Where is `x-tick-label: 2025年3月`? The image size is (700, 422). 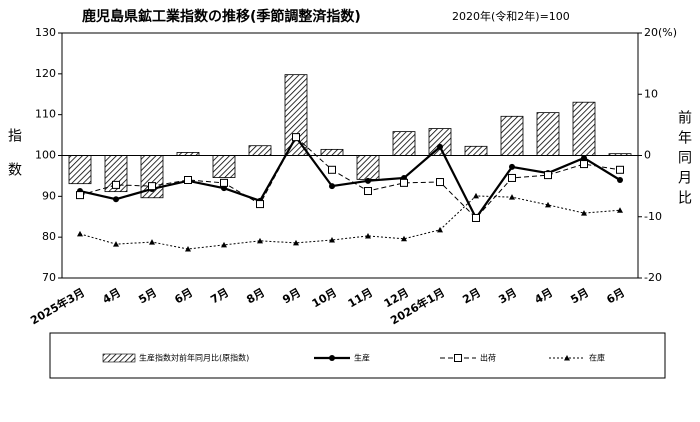 x-tick-label: 2025年3月 is located at coordinates (57, 306).